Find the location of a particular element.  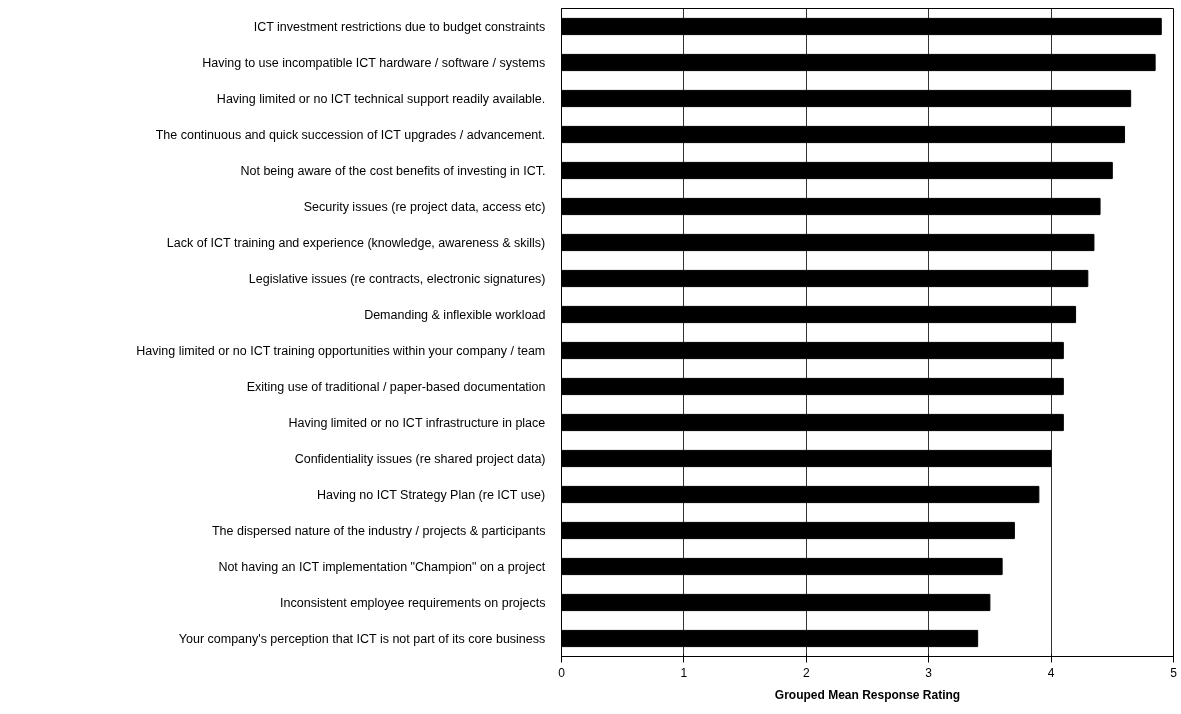

y-tick-label: The dispersed nature of the industry / projects & participants is located at coordinates (378, 530).